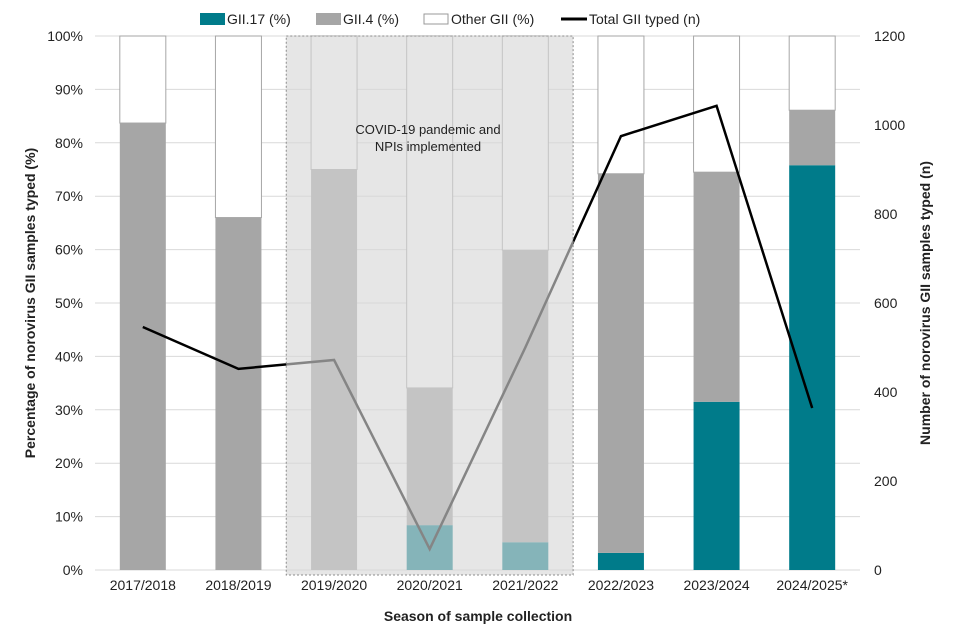 This screenshot has height=640, width=960. I want to click on x-tick-label: 2024/2025*, so click(812, 585).